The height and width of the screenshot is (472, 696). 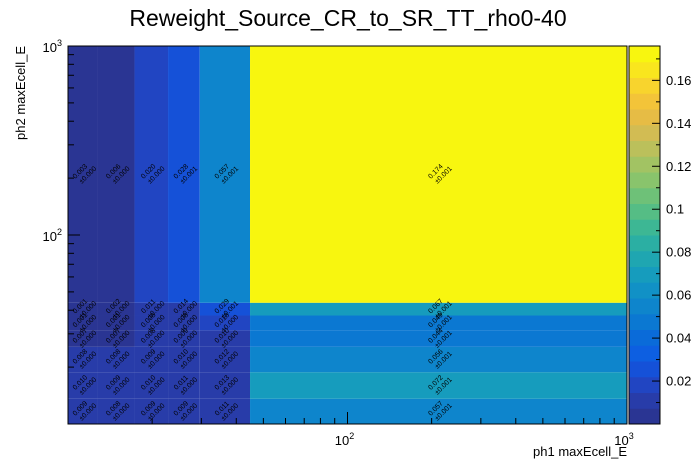 I want to click on chart-title: Reweight_Source_CR_to_SR_TT_rho0-40, so click(x=347, y=18).